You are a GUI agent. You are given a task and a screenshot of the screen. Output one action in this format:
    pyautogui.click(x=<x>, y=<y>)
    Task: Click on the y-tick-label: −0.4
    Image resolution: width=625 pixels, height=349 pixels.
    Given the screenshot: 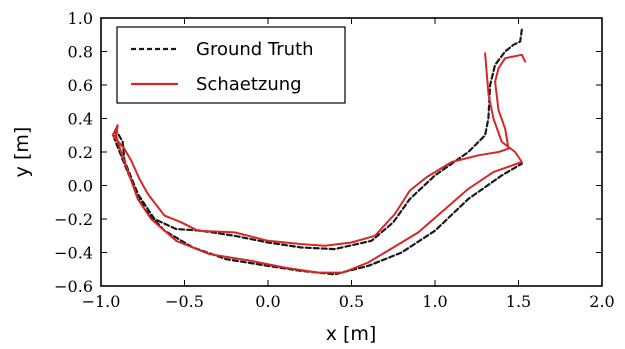 What is the action you would take?
    pyautogui.click(x=73, y=253)
    